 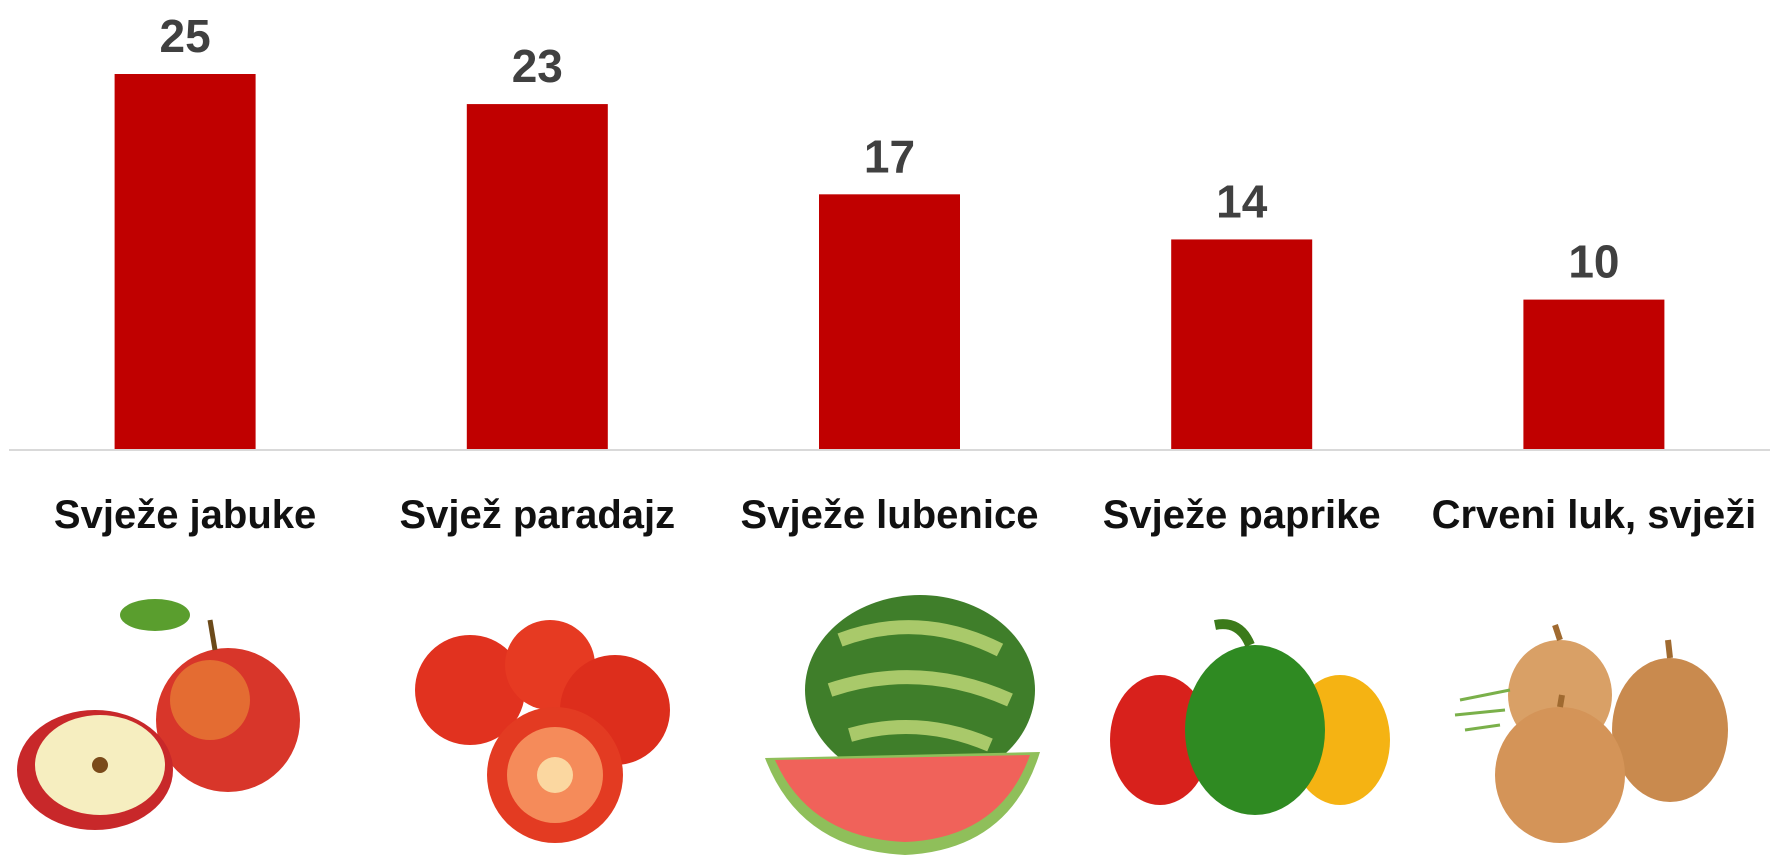 What do you see at coordinates (537, 66) in the screenshot?
I see `value-label: 23` at bounding box center [537, 66].